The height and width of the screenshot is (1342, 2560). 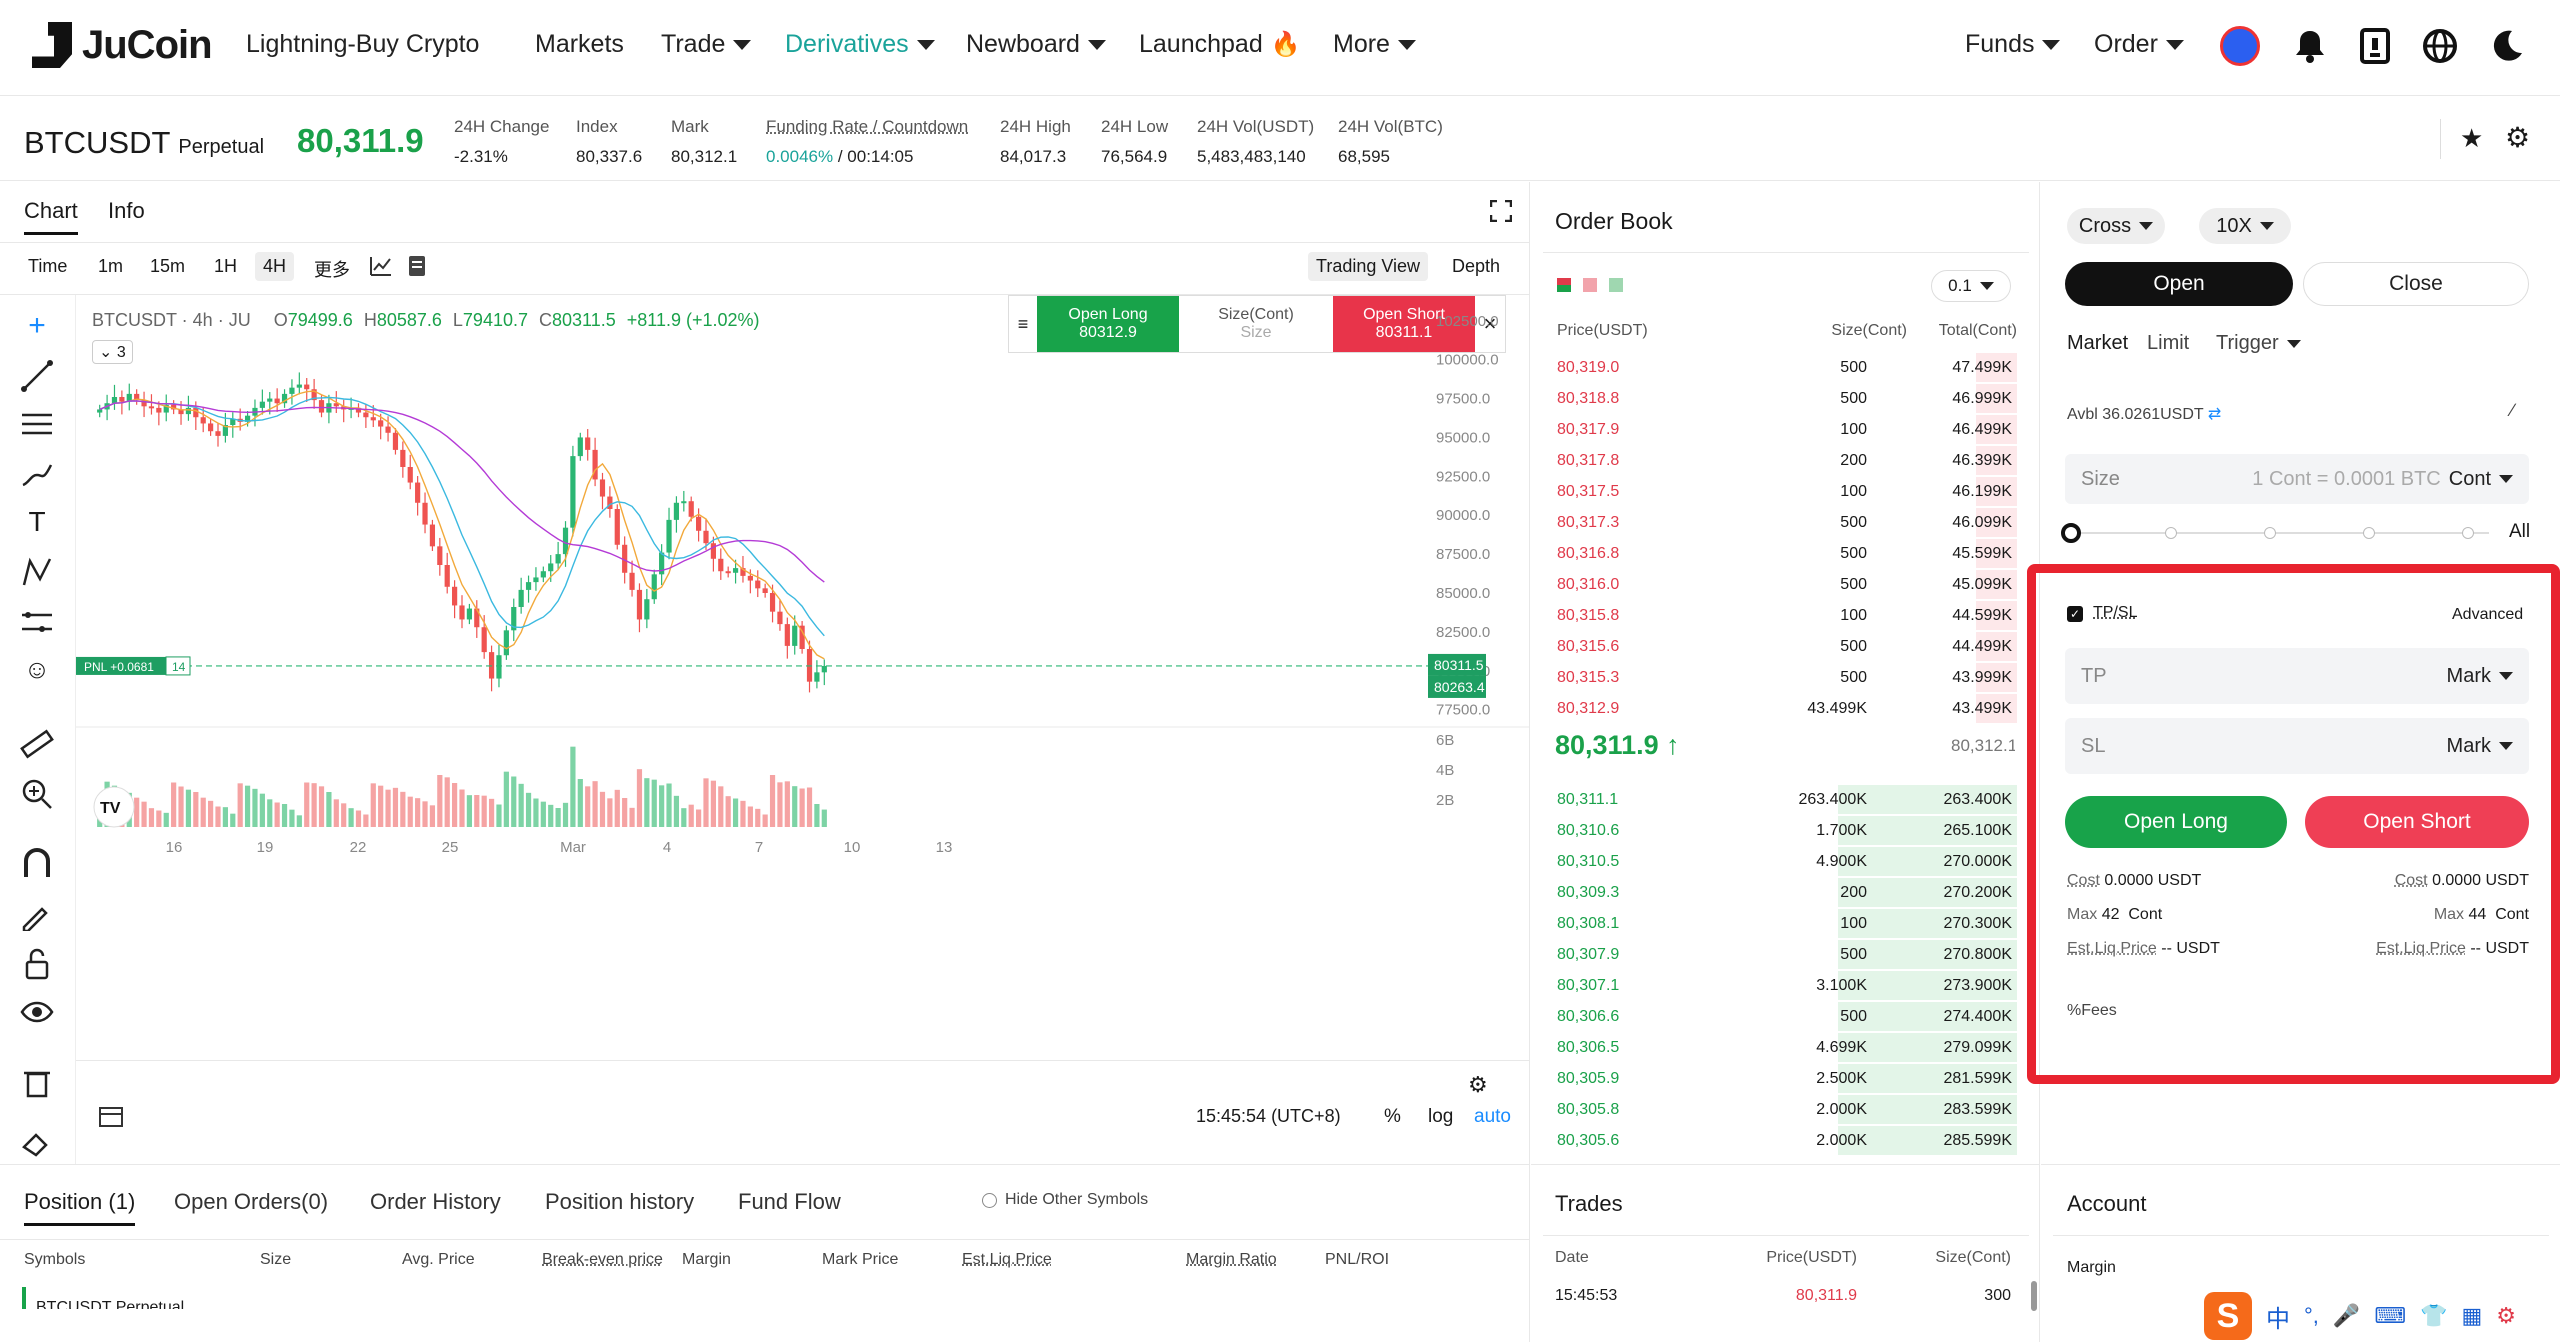 I want to click on bid-row: 80,305.6 2.000K 285.599K, so click(x=1787, y=1140).